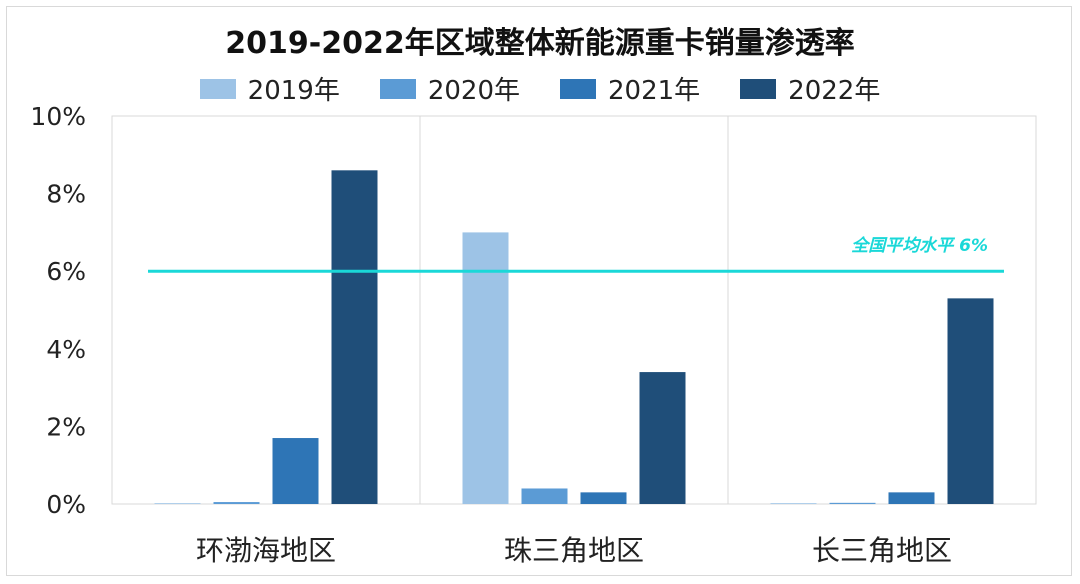  I want to click on y-tick-label: 0%, so click(66, 504).